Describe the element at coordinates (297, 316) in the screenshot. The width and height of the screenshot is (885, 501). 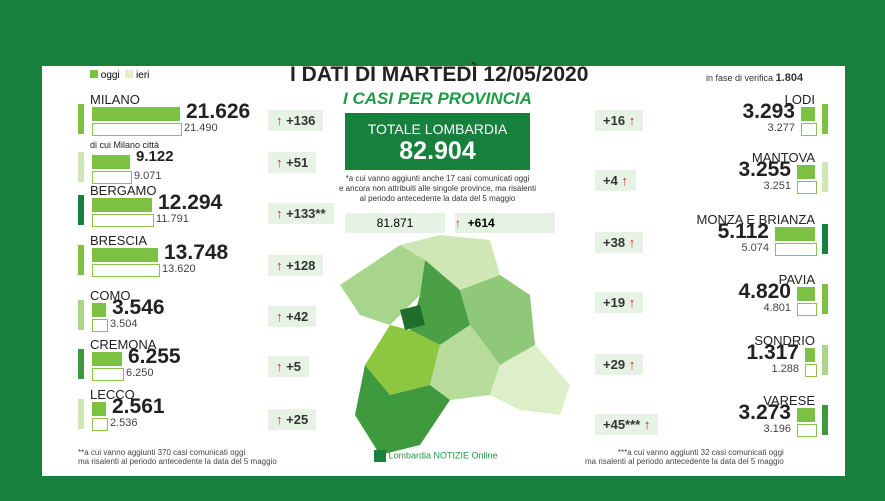
I see `change-value: +42` at that location.